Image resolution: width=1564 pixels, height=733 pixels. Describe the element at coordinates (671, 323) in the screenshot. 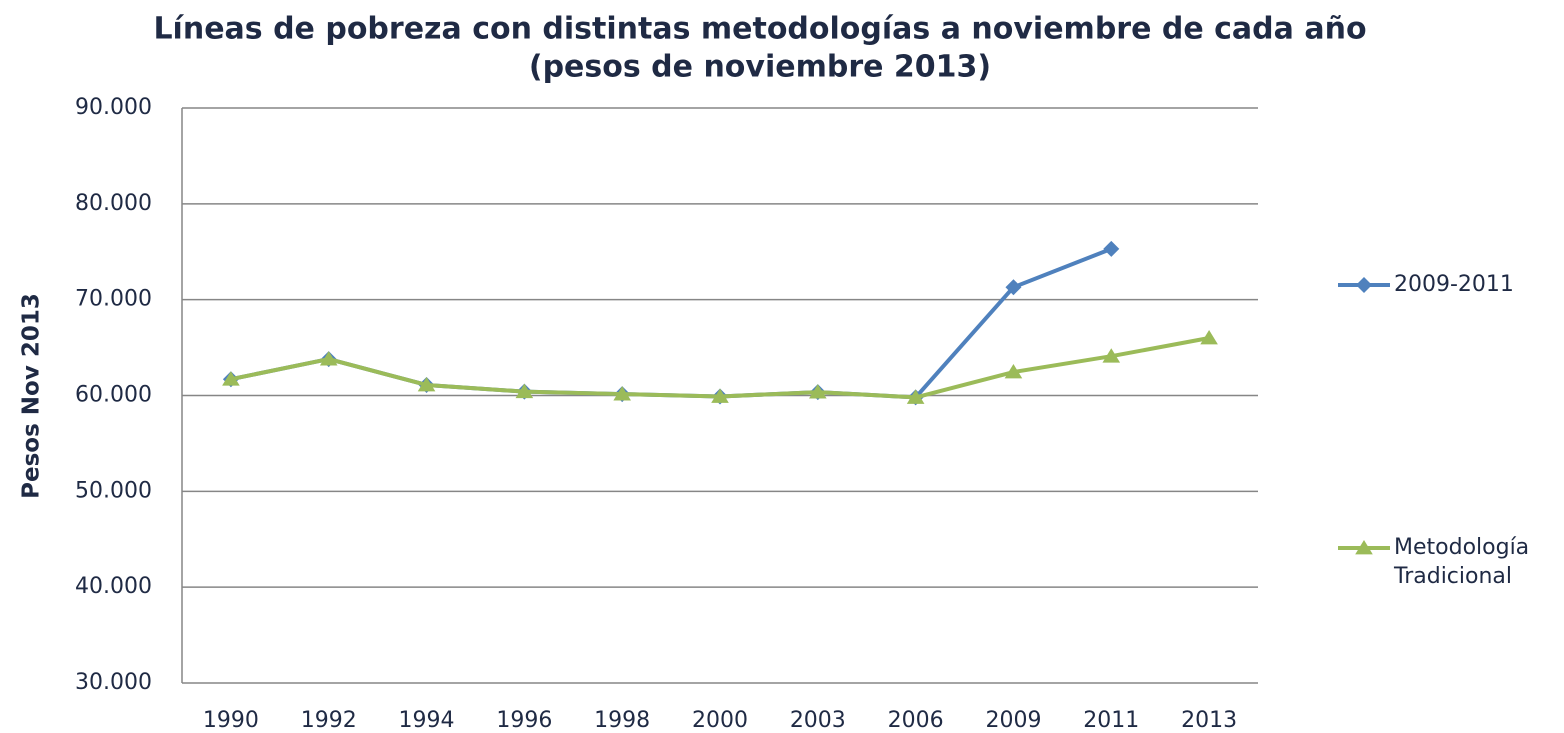

I see `series-line` at that location.